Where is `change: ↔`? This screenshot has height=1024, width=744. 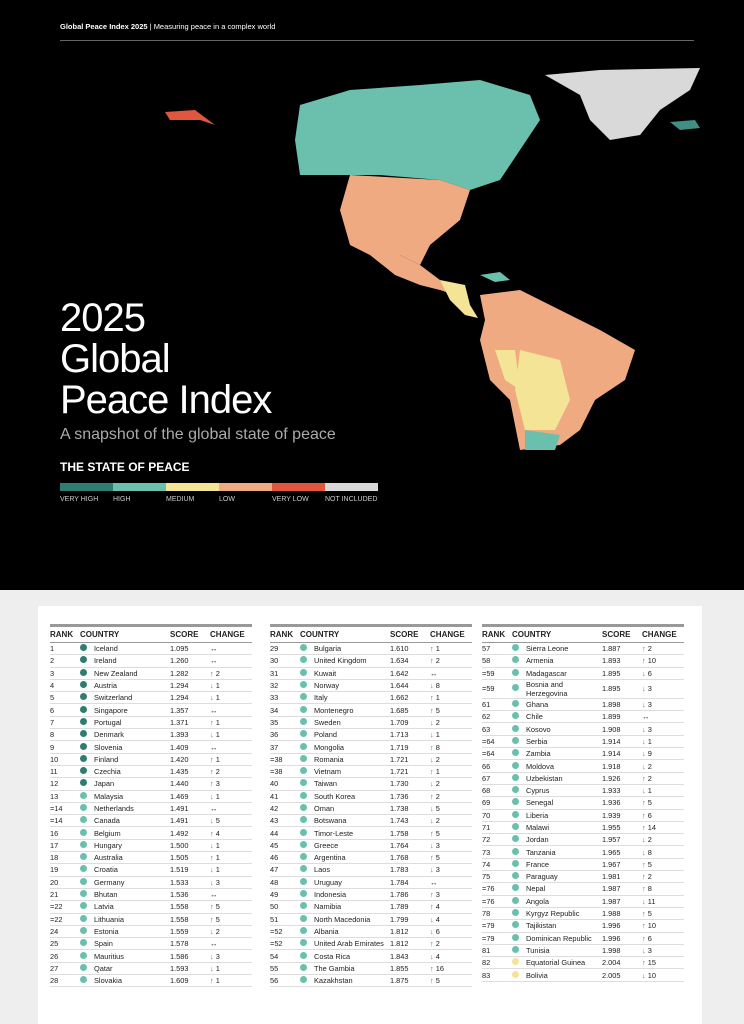
change: ↔ is located at coordinates (451, 673).